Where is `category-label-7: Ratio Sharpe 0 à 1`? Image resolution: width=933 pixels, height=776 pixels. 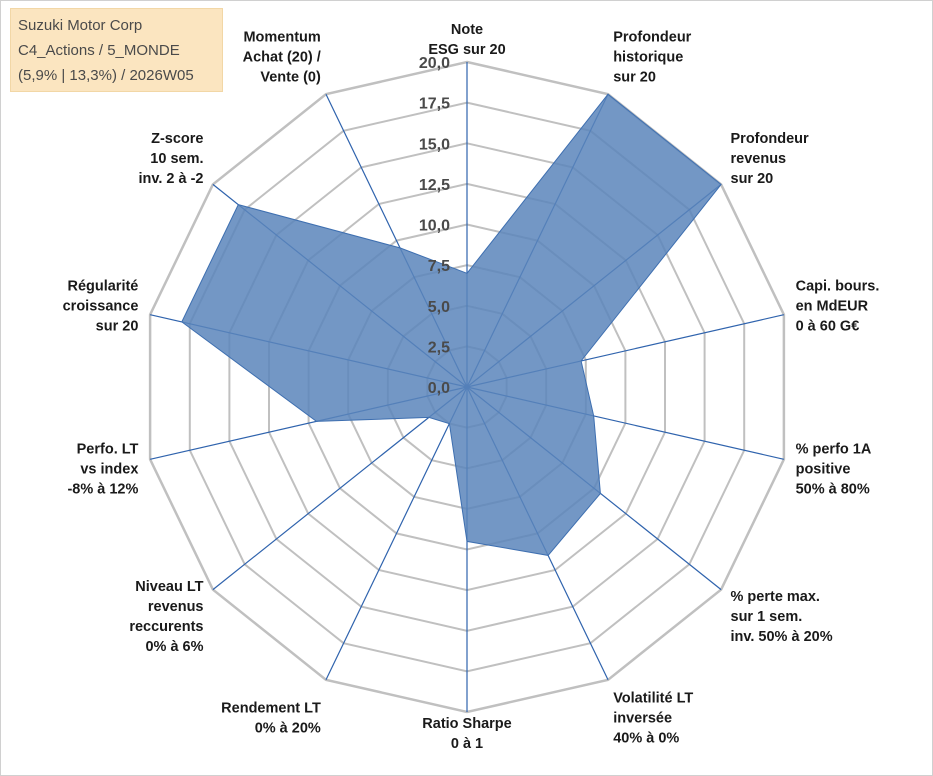
category-label-7: Ratio Sharpe 0 à 1 is located at coordinates (466, 734).